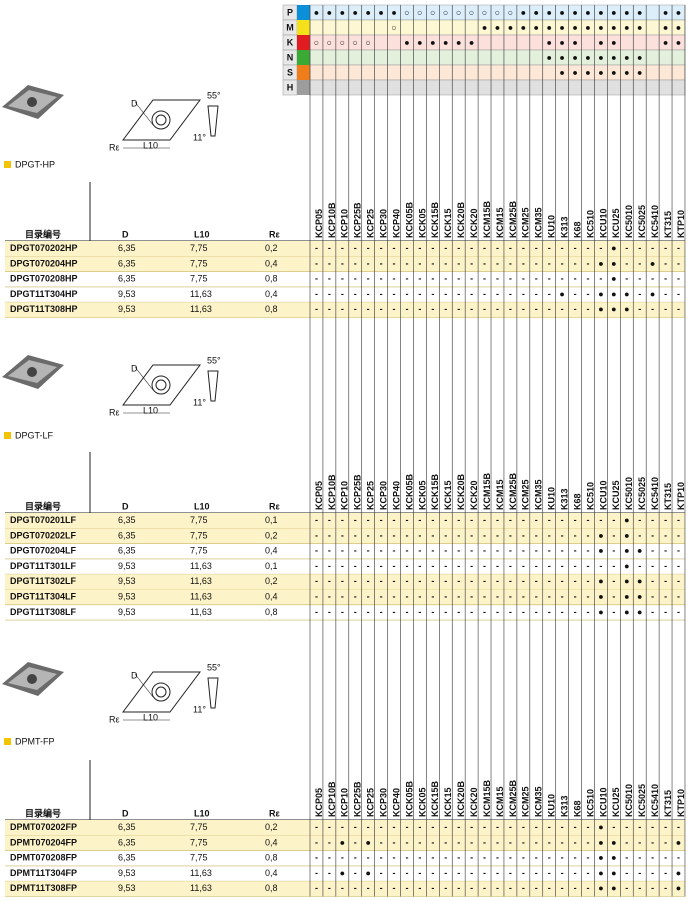  Describe the element at coordinates (43, 858) in the screenshot. I see `item-code: DPMT070208FP` at that location.